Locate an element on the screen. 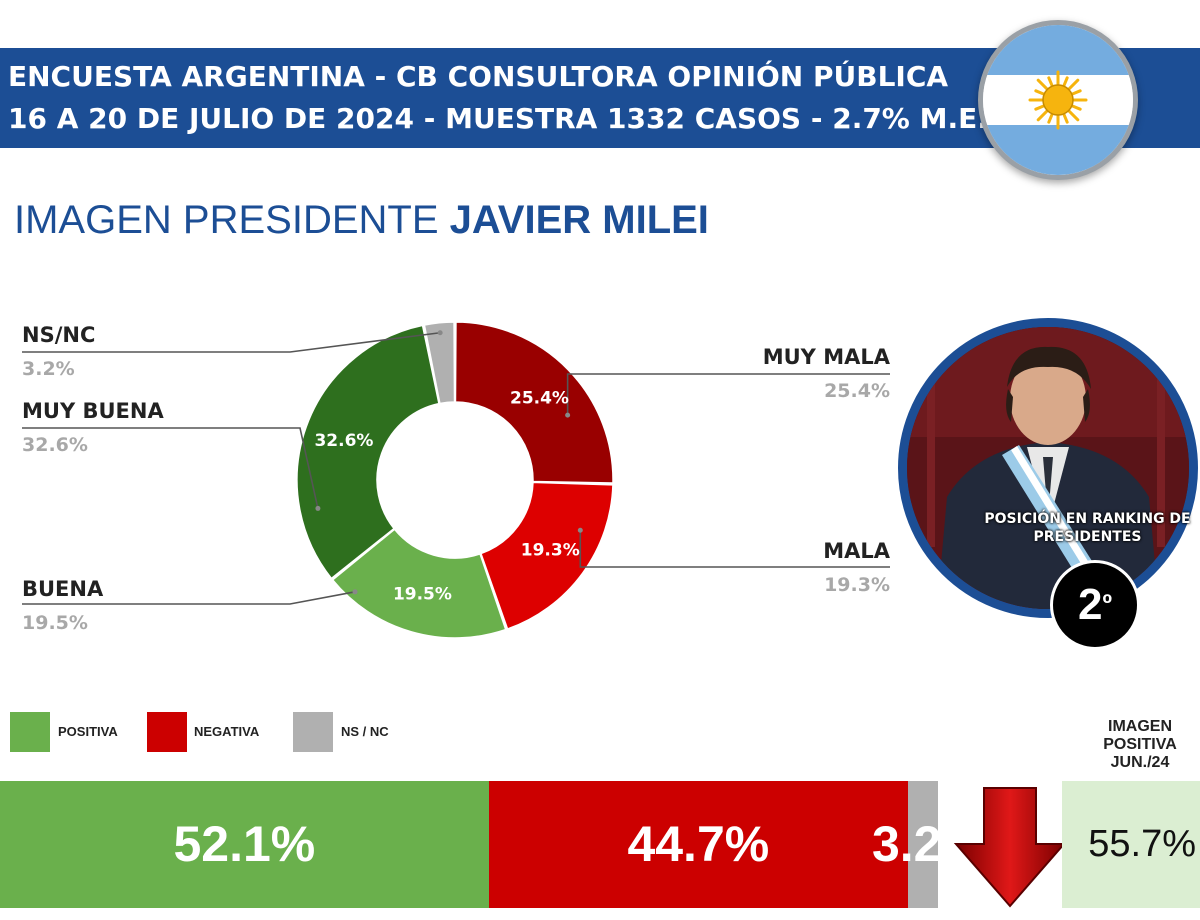 Image resolution: width=1200 pixels, height=920 pixels. value-ns-nc: 3.2% is located at coordinates (48, 369).